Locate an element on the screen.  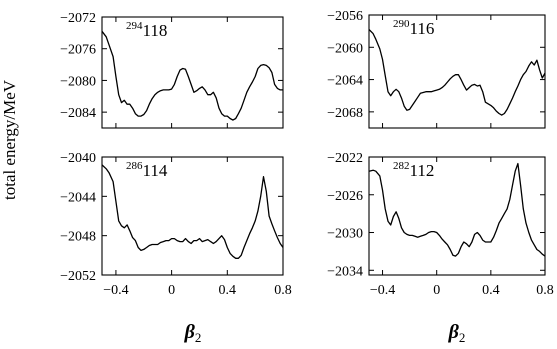
panel-2-nucleus-label: 290116 is located at coordinates (413, 28).